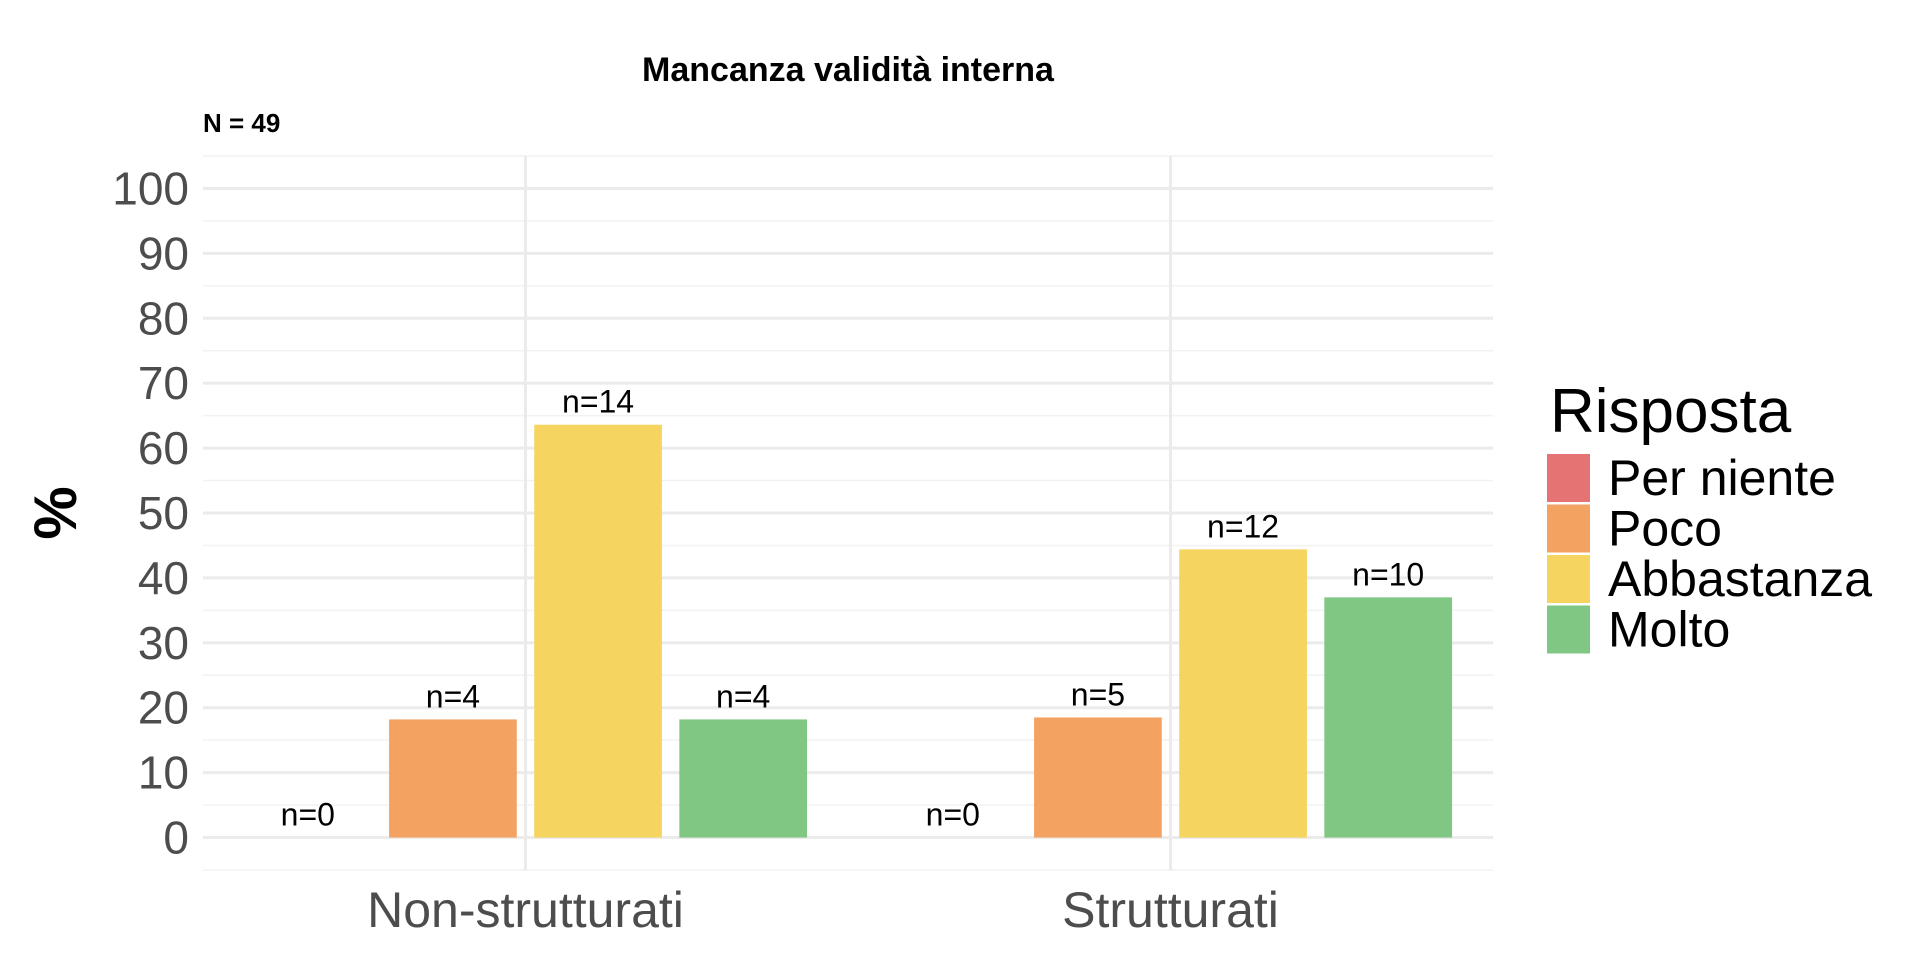  I want to click on legend-title: Risposta, so click(1671, 411).